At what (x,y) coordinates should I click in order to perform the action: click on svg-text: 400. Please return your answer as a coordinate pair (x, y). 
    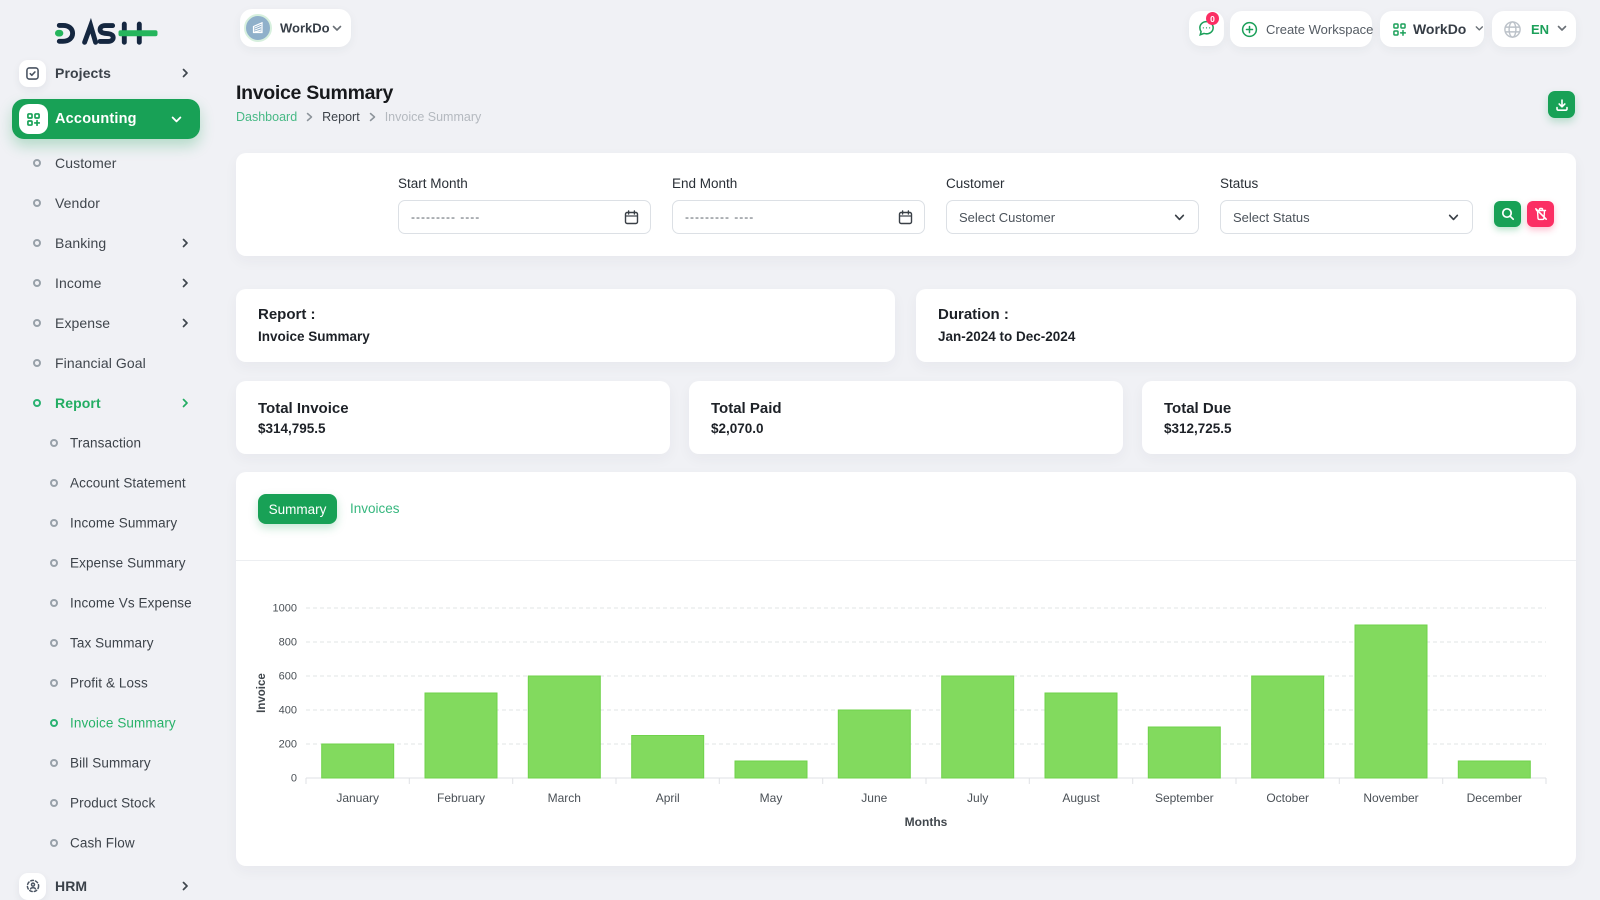
    Looking at the image, I should click on (288, 711).